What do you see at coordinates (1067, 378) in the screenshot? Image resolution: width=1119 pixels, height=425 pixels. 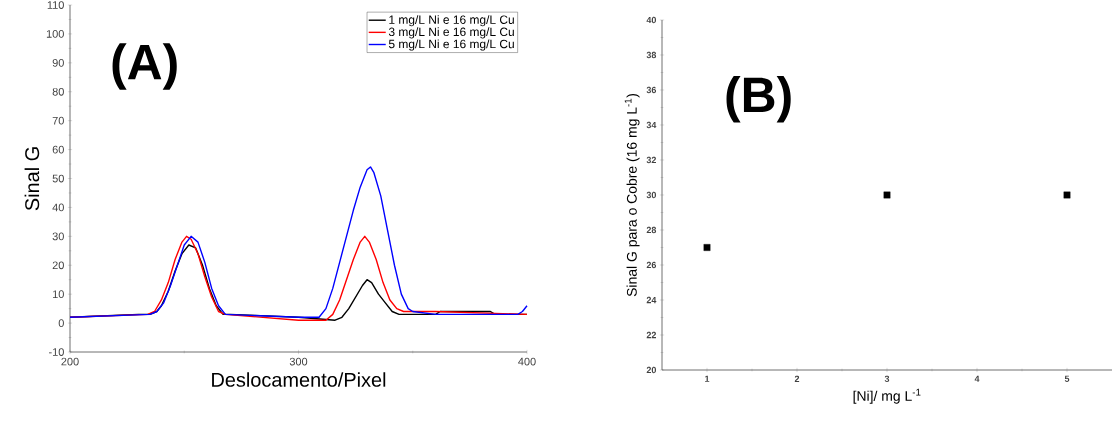 I see `x-tick-label: 5` at bounding box center [1067, 378].